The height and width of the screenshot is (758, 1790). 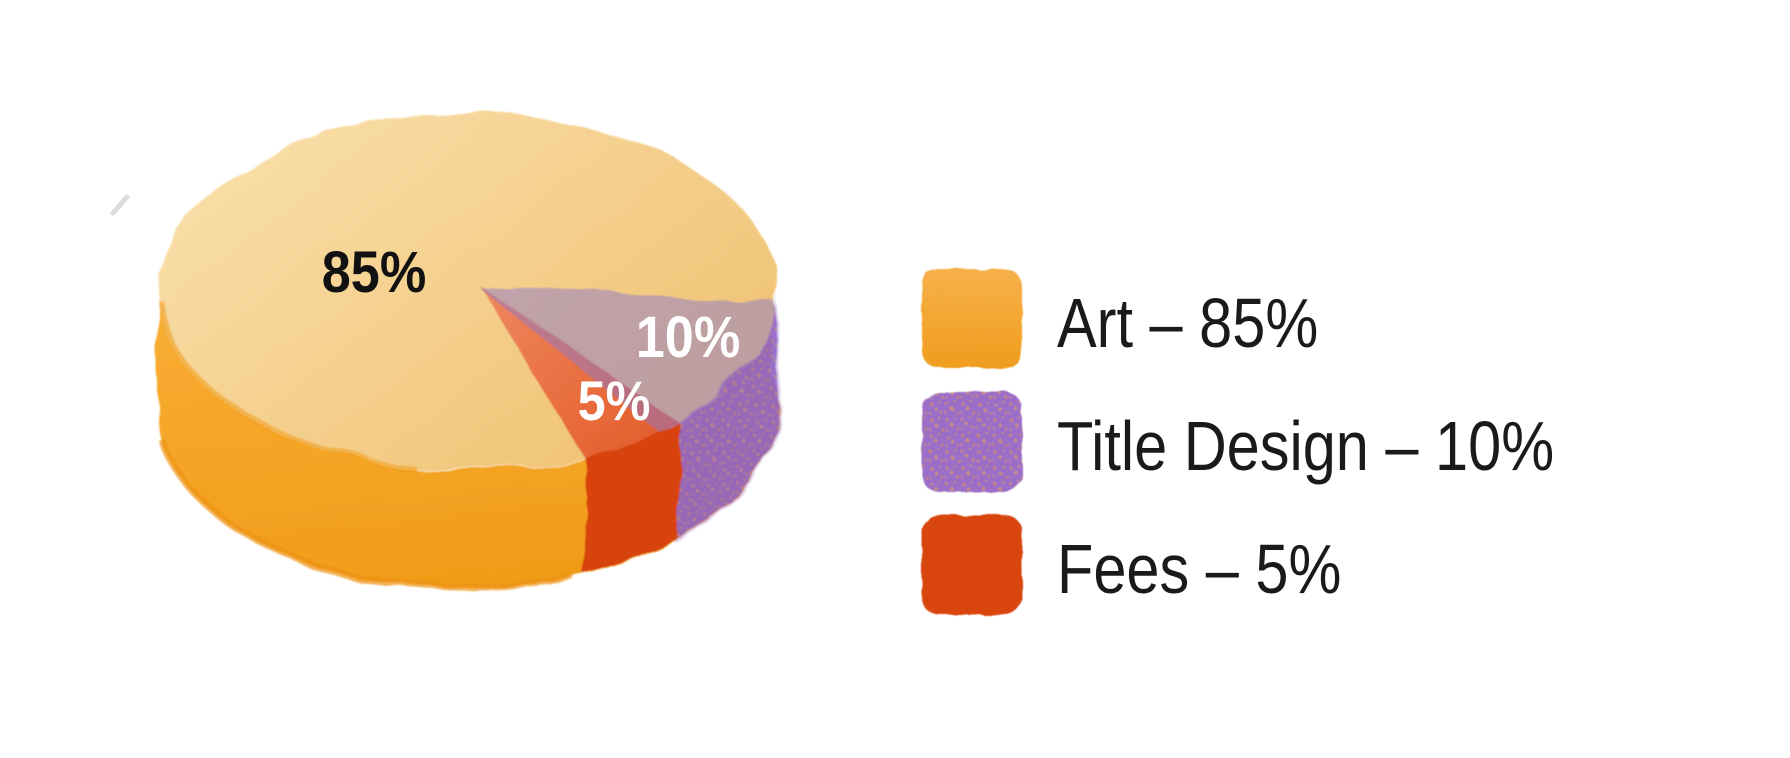 I want to click on legend-swatches, so click(x=972, y=442).